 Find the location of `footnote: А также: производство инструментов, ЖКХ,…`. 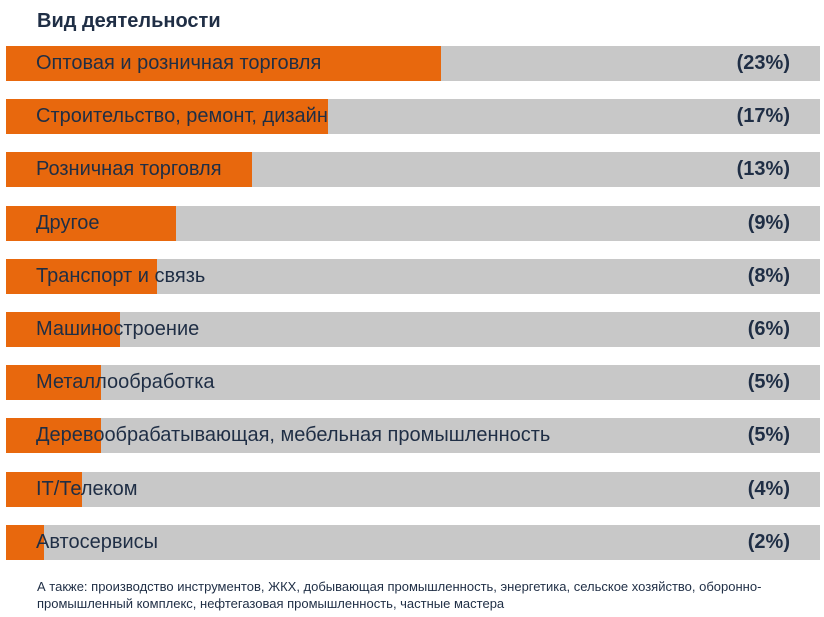

footnote: А также: производство инструментов, ЖКХ,… is located at coordinates (399, 595).